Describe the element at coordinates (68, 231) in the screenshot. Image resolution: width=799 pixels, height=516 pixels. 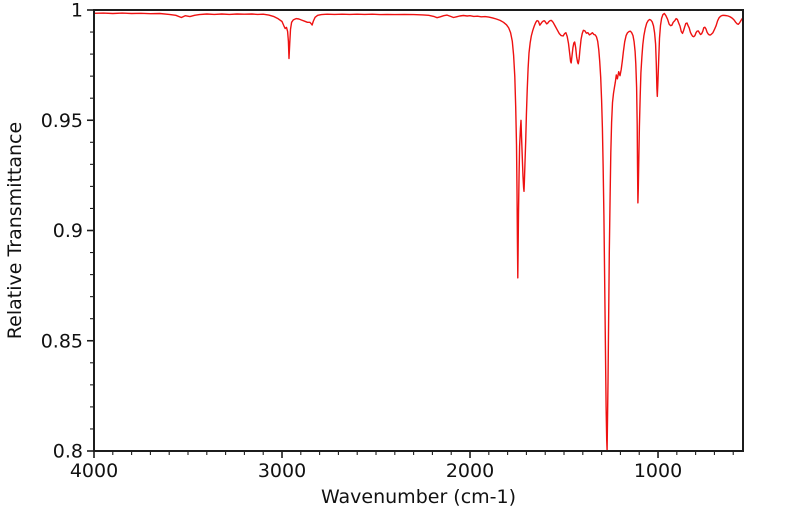
I see `y-tick-label: 0.9` at that location.